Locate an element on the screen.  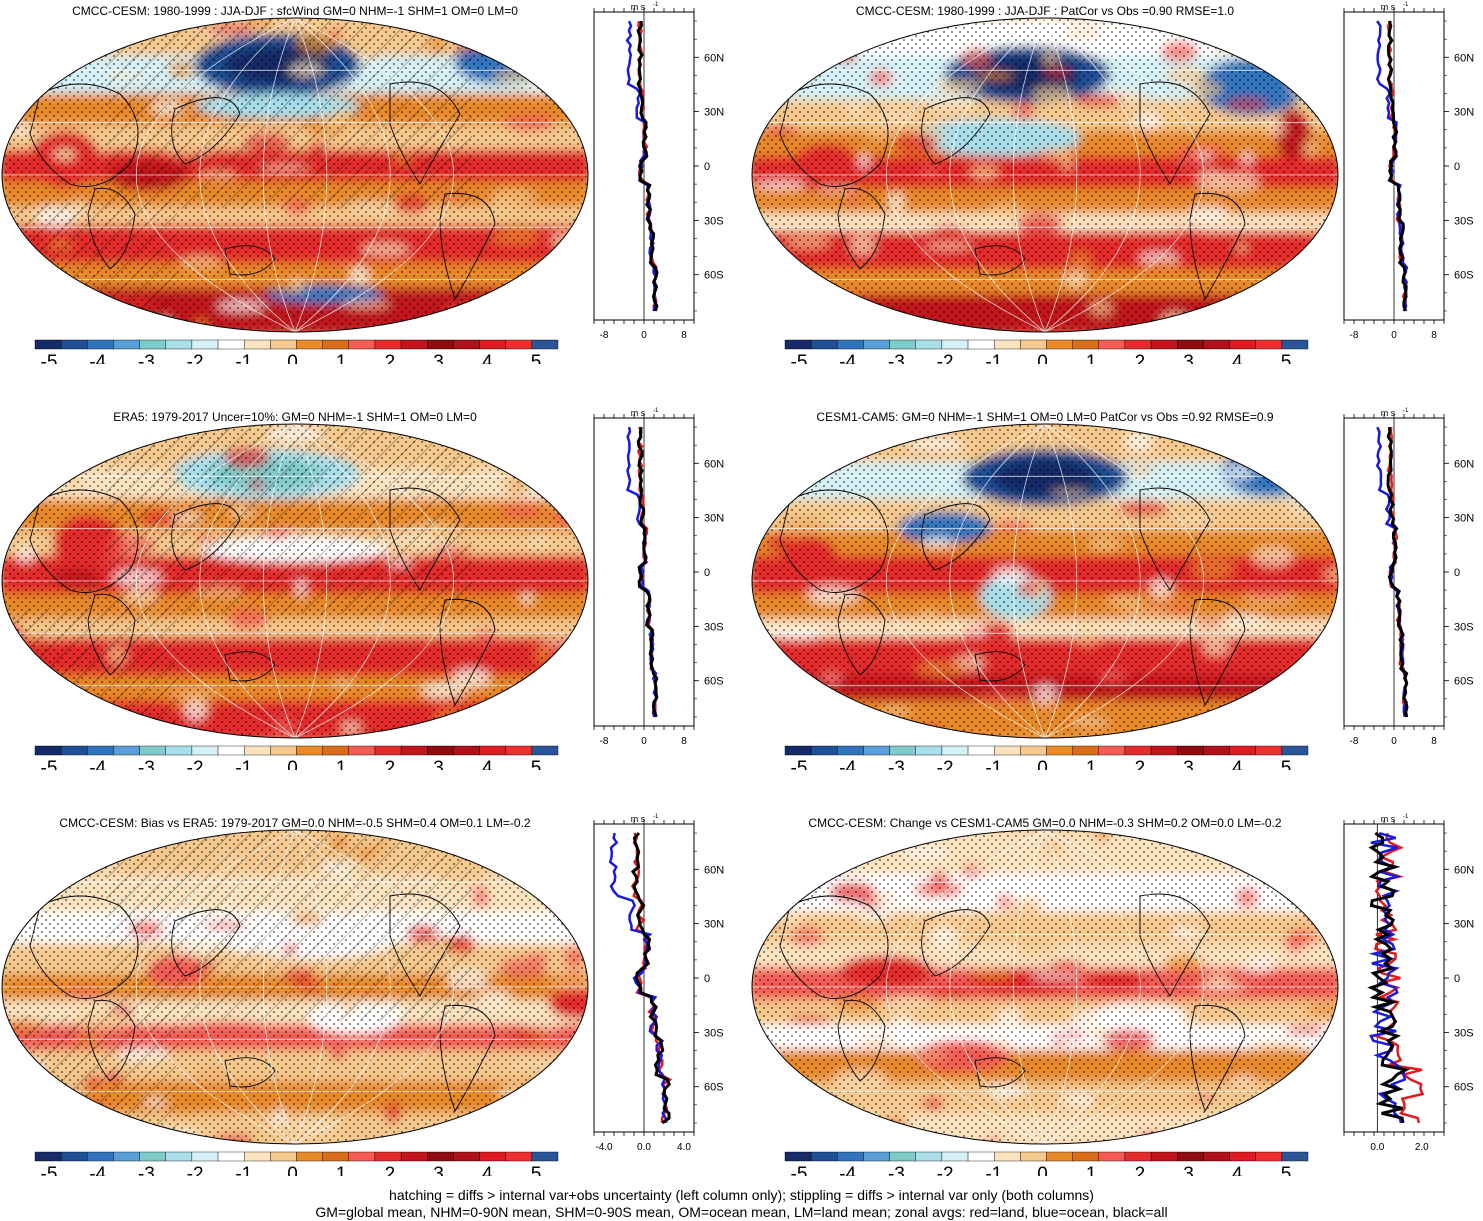
colorbar-label: 2 is located at coordinates (1140, 358).